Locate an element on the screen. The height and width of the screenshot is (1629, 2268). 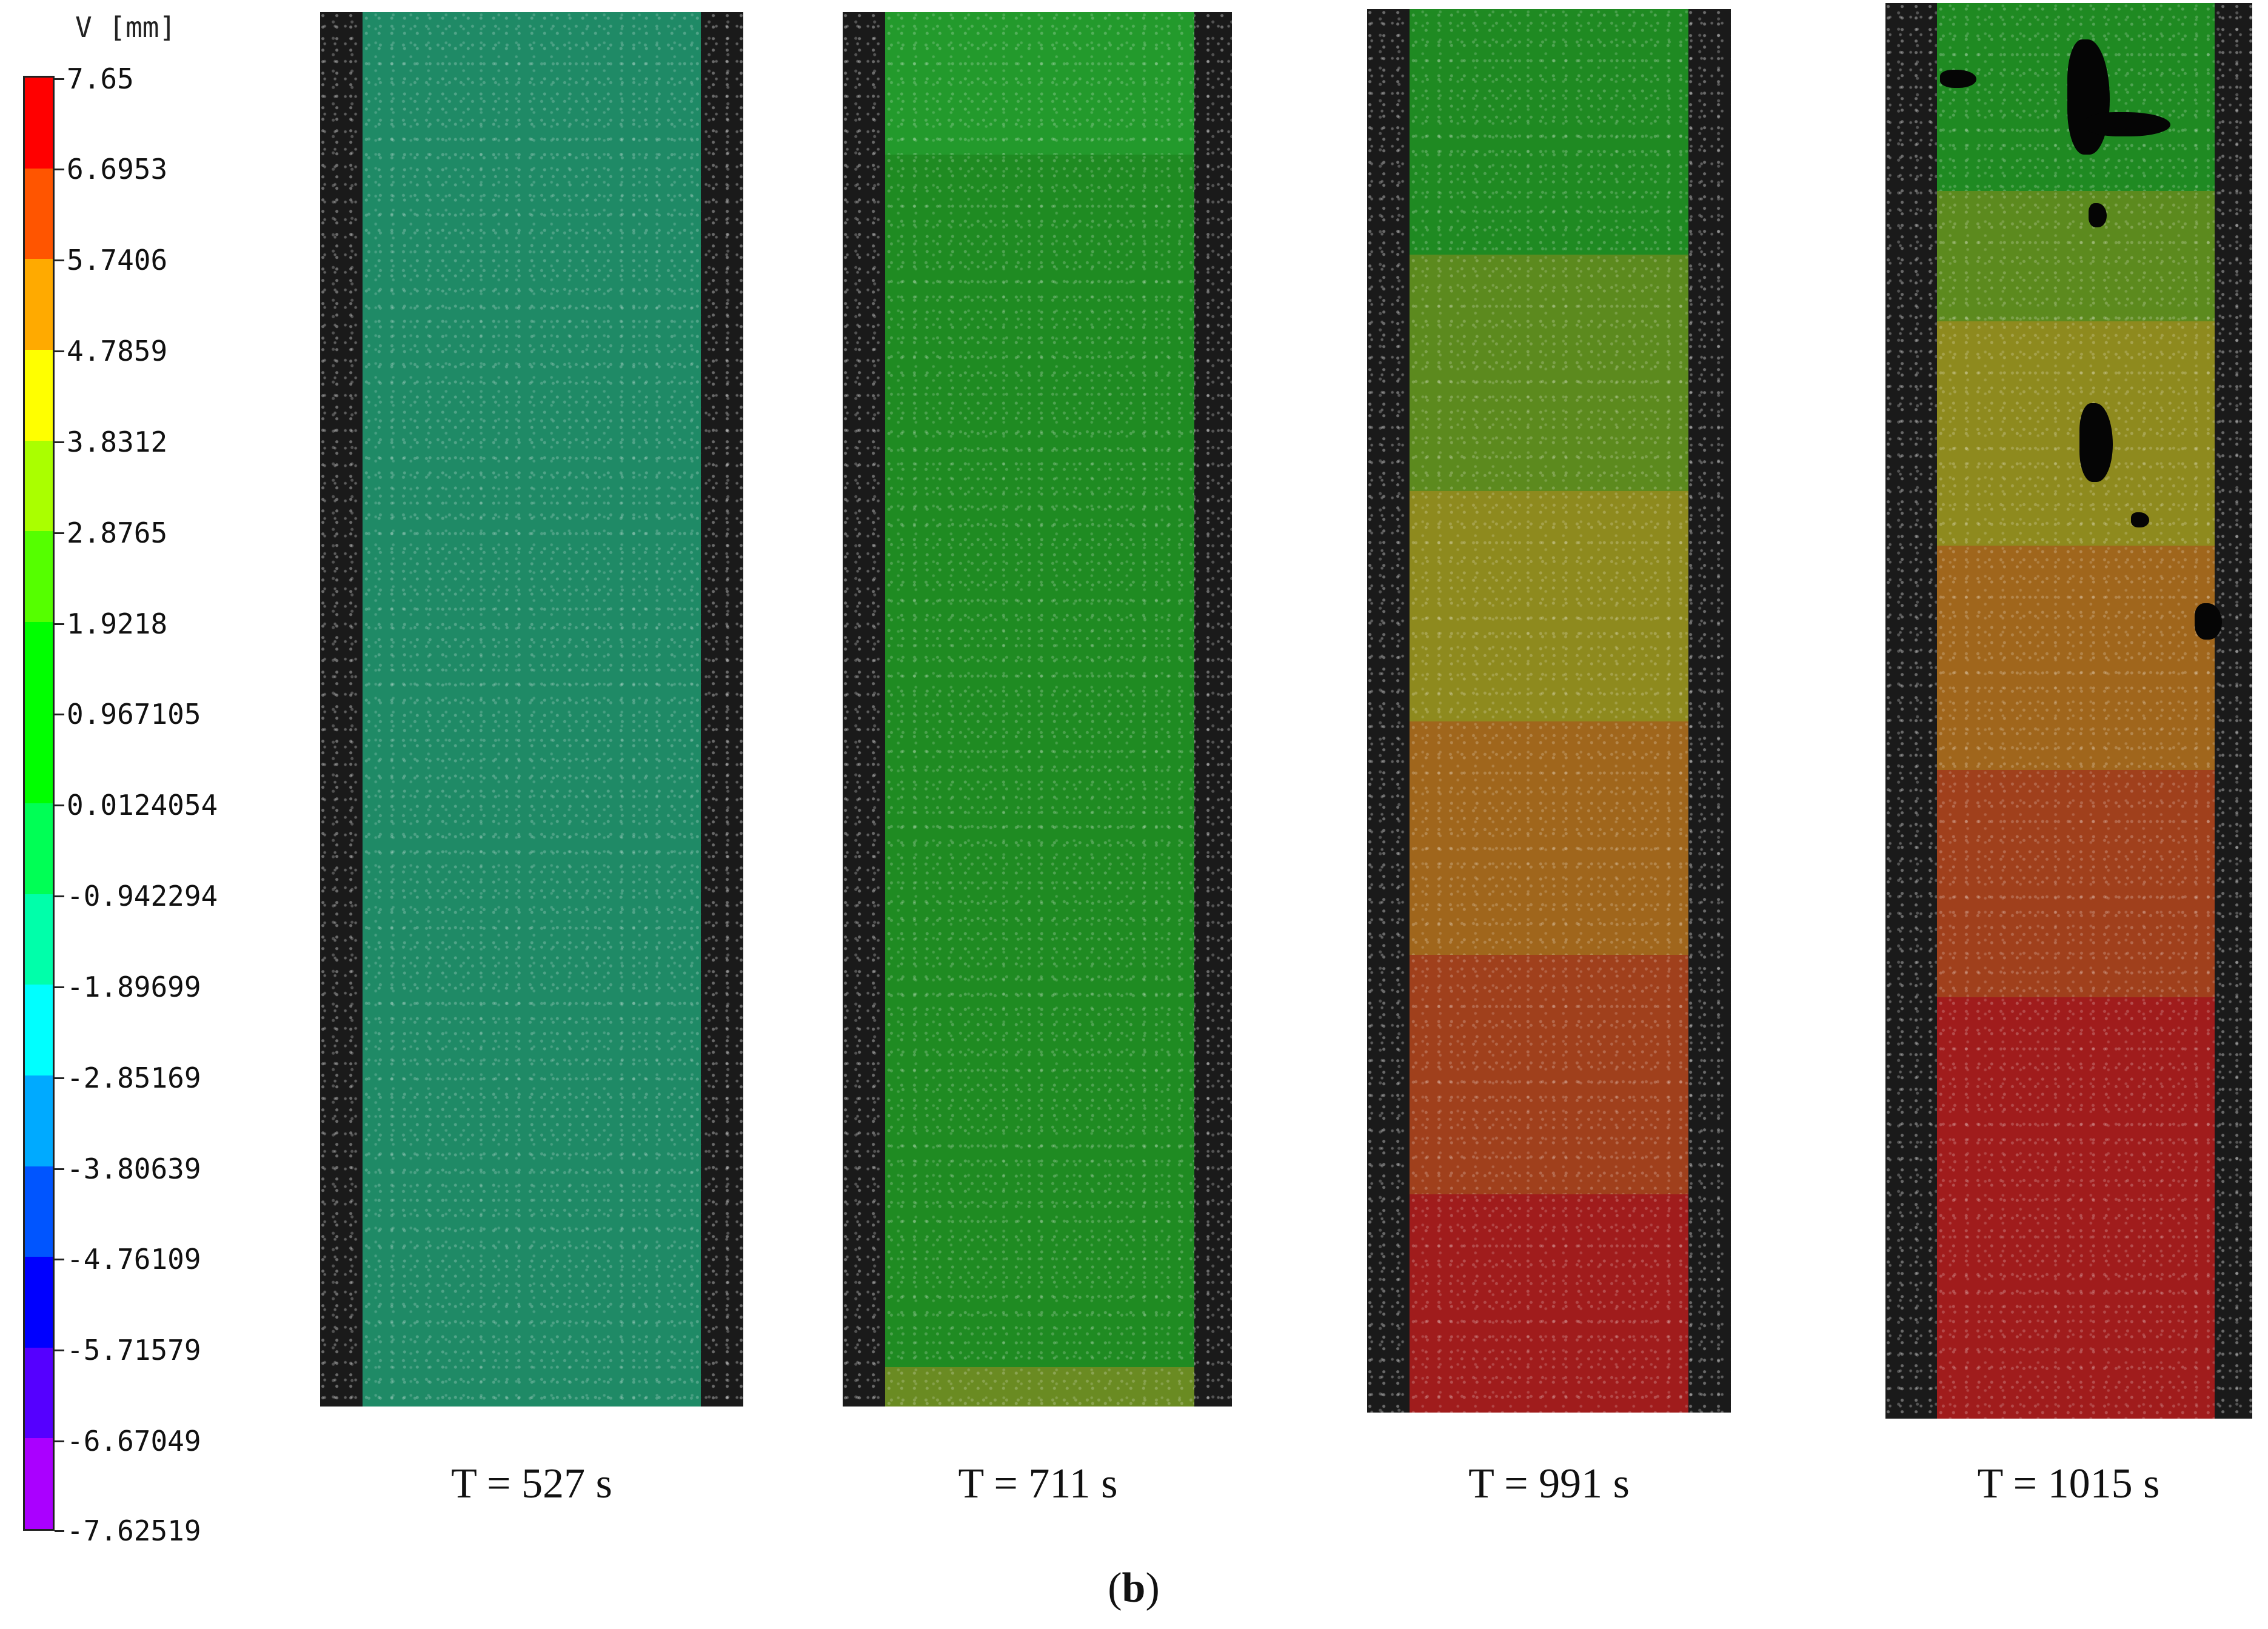
colorbar-tick-label: 0.967105 is located at coordinates (134, 714).